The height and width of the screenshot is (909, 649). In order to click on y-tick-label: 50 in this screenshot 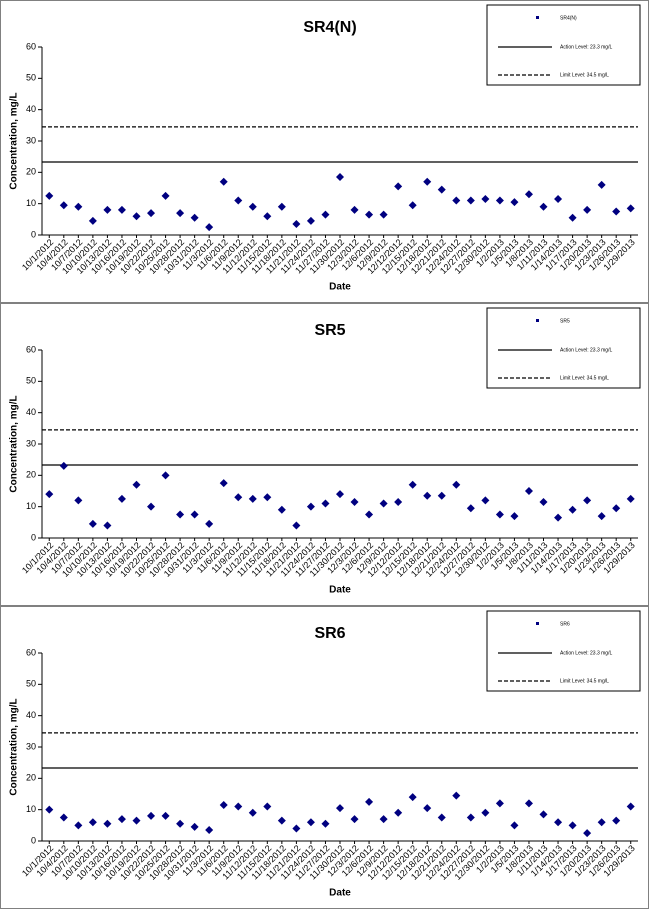, I will do `click(31, 684)`.